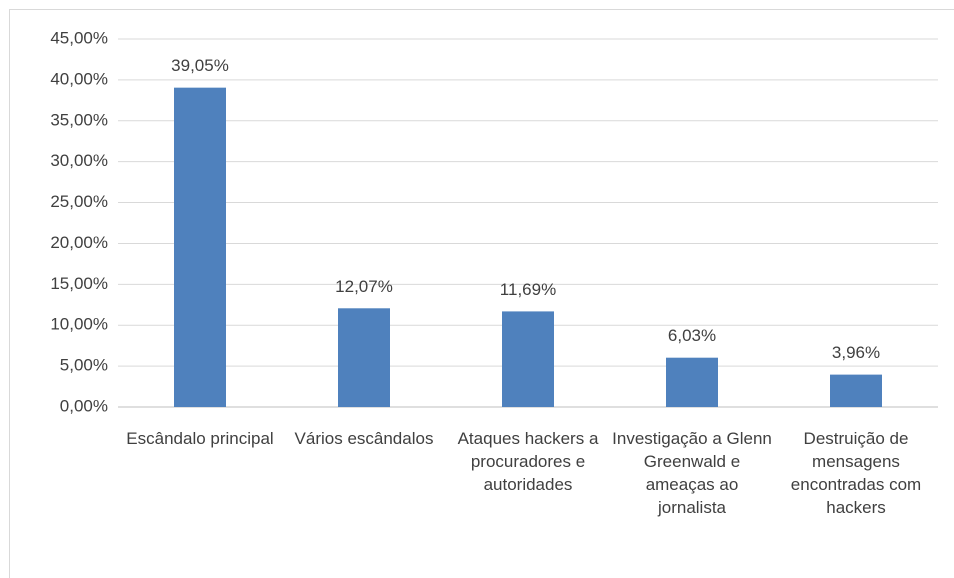  I want to click on y-tick-label: 30,00%, so click(79, 160).